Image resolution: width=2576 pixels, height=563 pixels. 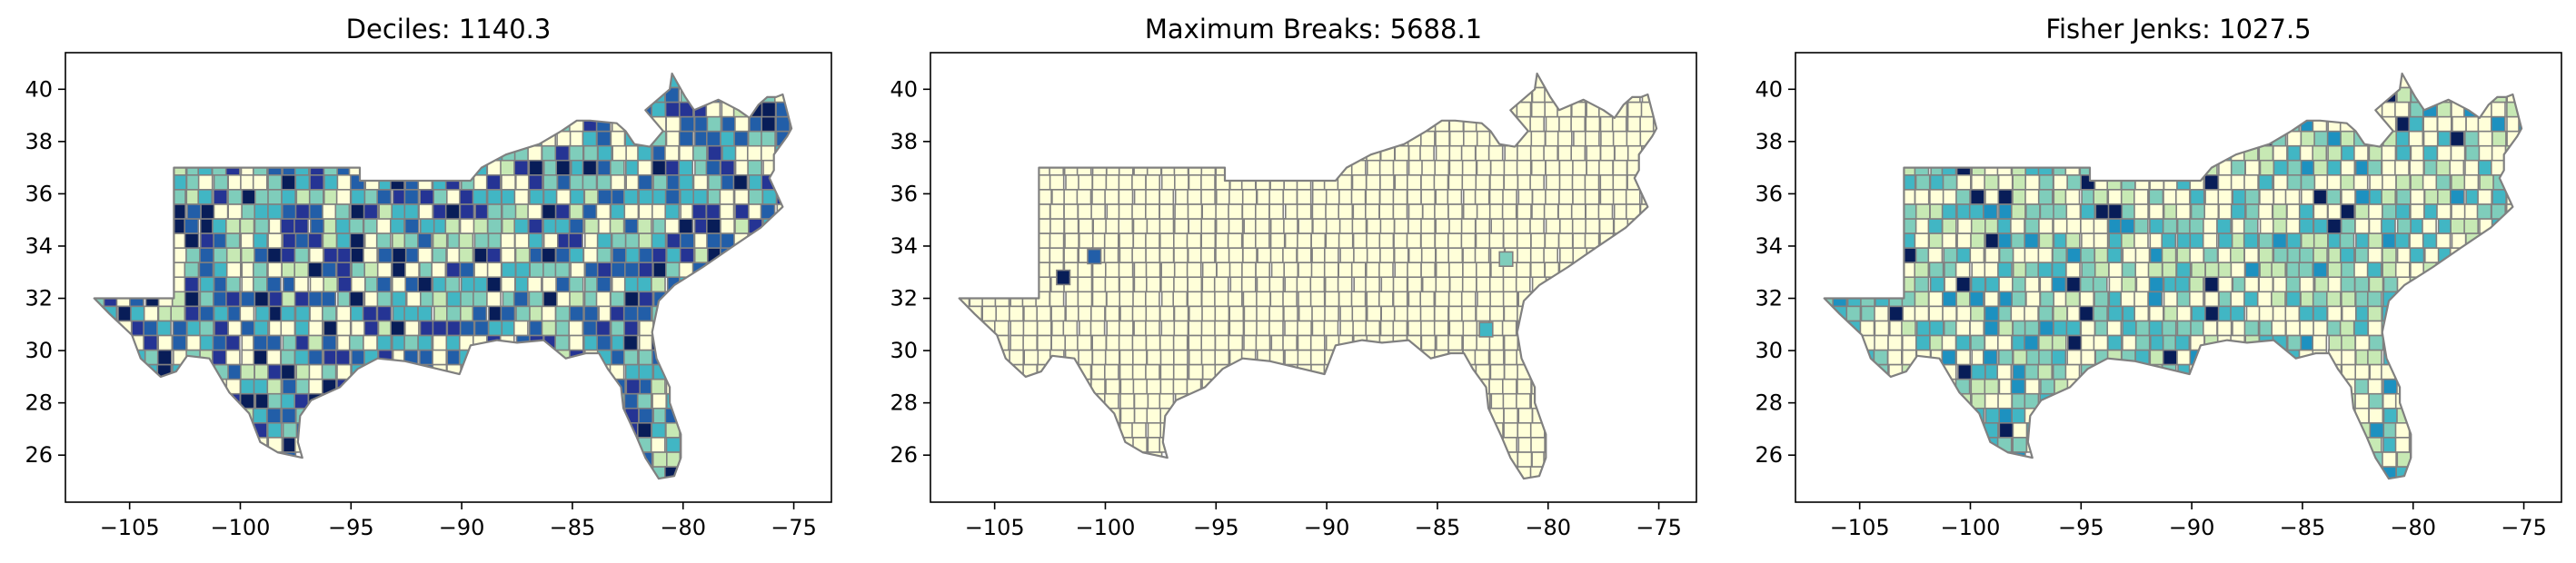 What do you see at coordinates (1659, 527) in the screenshot?
I see `x-tick-label: −75` at bounding box center [1659, 527].